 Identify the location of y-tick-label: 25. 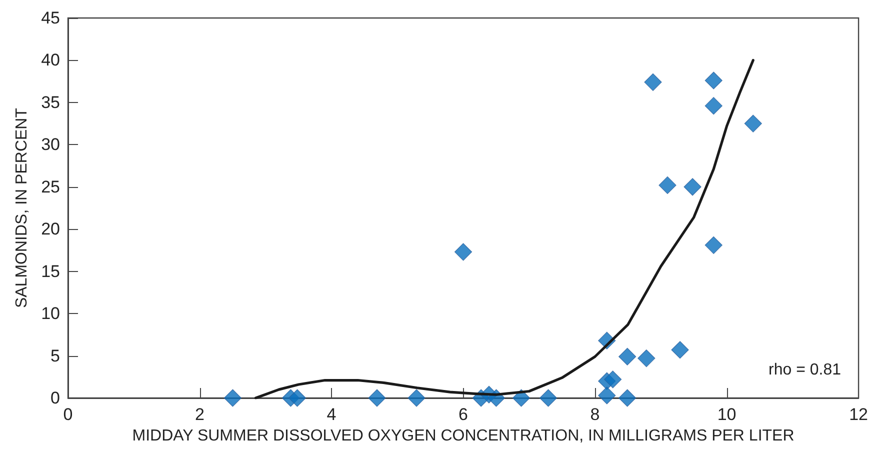
(50, 186).